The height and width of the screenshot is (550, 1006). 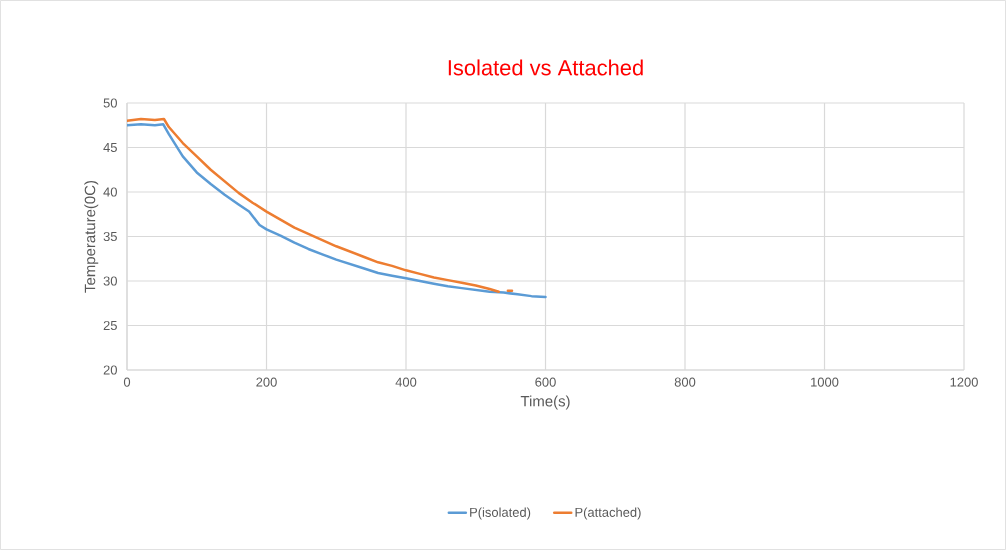 I want to click on y-tick-label: 35, so click(x=110, y=236).